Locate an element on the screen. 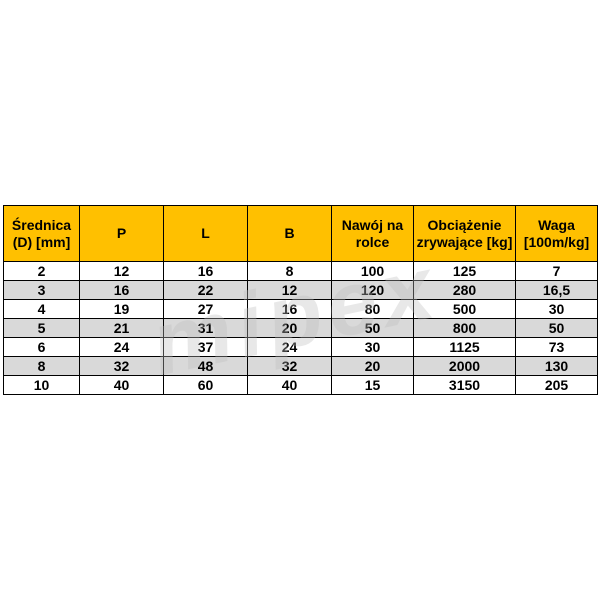 The height and width of the screenshot is (600, 600). header-cell: B is located at coordinates (289, 233).